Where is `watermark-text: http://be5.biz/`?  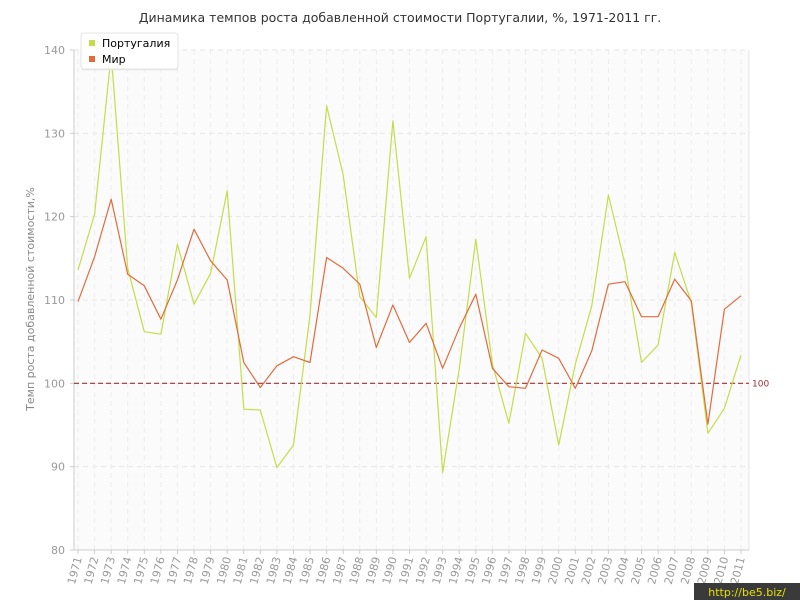
watermark-text: http://be5.biz/ is located at coordinates (747, 592).